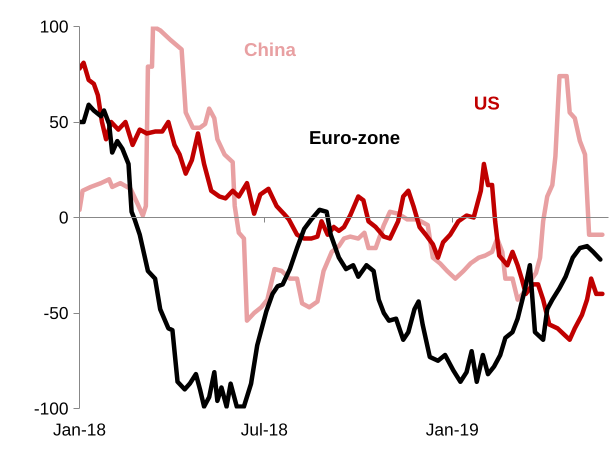  Describe the element at coordinates (264, 430) in the screenshot. I see `x-tick-label: Jul-18` at that location.